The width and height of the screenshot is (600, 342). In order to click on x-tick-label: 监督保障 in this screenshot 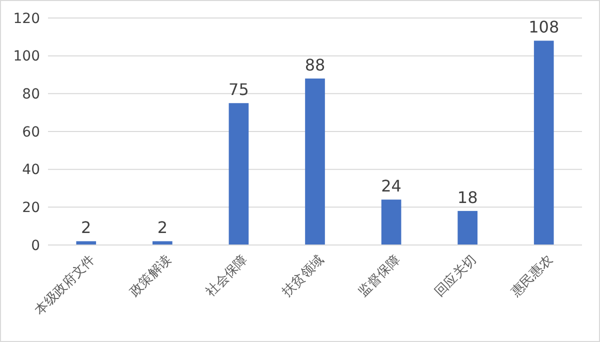, I will do `click(380, 276)`.